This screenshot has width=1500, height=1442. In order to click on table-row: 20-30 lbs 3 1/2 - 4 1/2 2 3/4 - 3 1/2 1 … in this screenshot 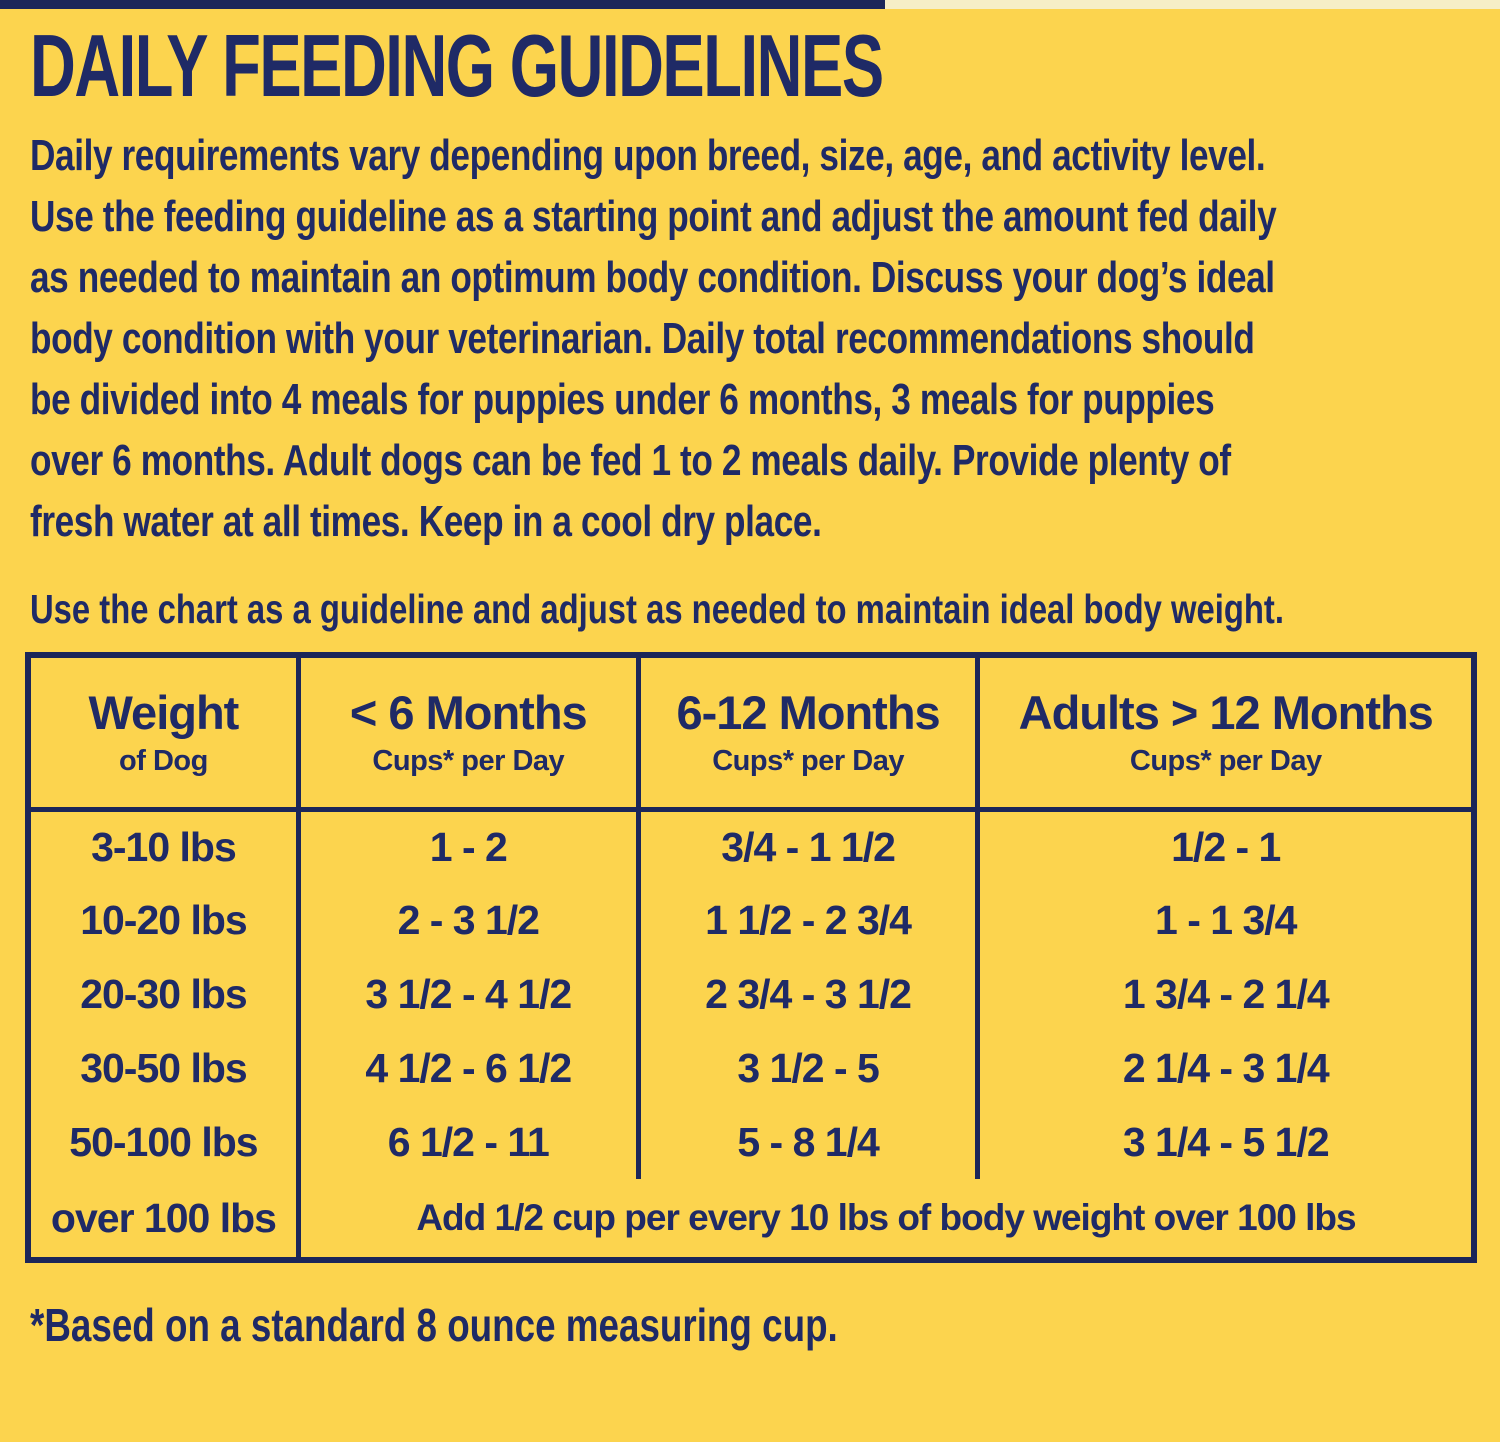, I will do `click(751, 994)`.